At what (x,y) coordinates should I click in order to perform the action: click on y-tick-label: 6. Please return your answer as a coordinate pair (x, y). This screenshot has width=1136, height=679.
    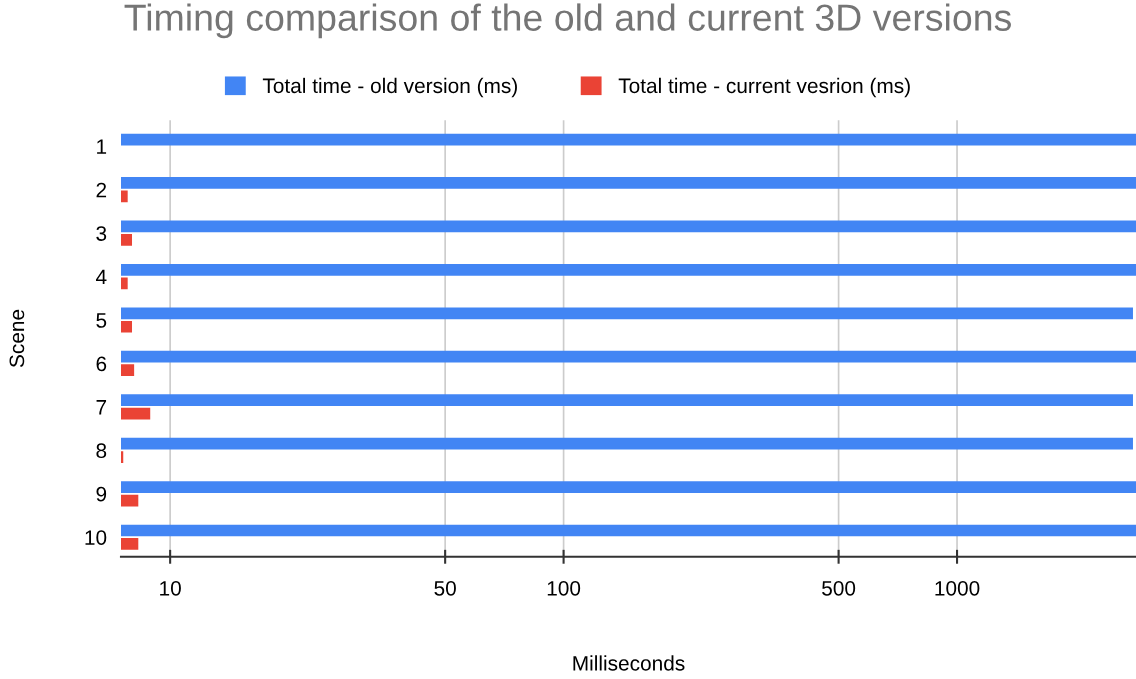
    Looking at the image, I should click on (101, 364).